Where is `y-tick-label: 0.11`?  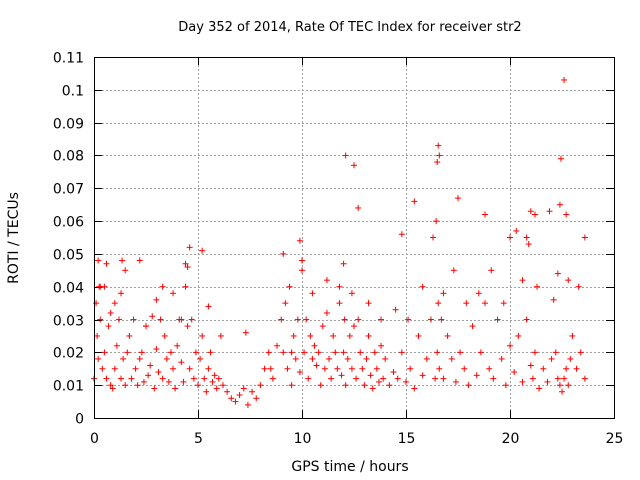 y-tick-label: 0.11 is located at coordinates (68, 59).